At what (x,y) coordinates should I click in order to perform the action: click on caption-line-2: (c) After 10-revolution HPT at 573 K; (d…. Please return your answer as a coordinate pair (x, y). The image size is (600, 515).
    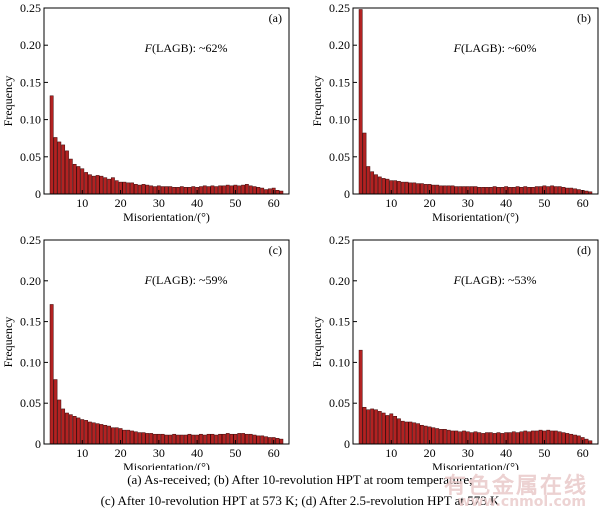
    Looking at the image, I should click on (300, 500).